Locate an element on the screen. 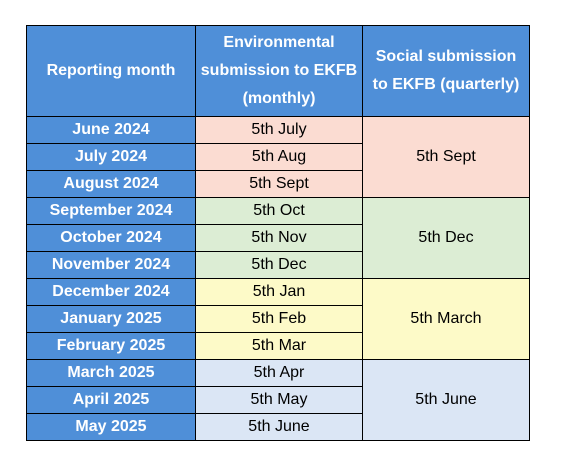 This screenshot has width=563, height=467. reporting-month-cell: December 2024 is located at coordinates (111, 292).